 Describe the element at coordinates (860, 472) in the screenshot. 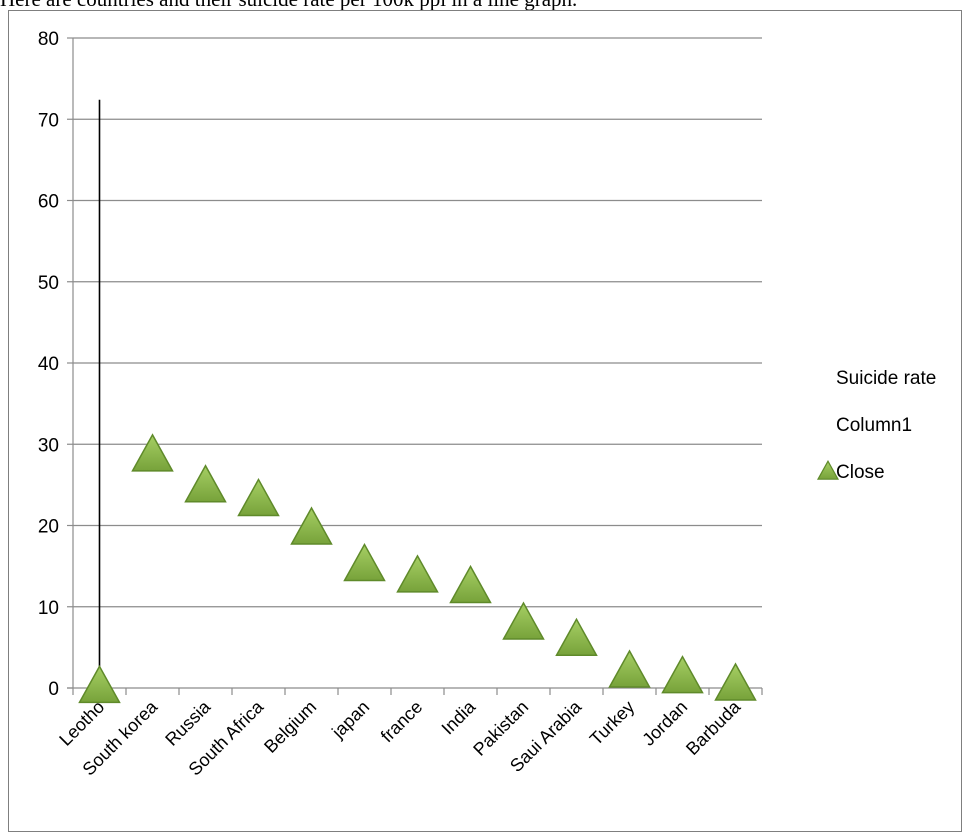

I see `legend-label: Close` at that location.